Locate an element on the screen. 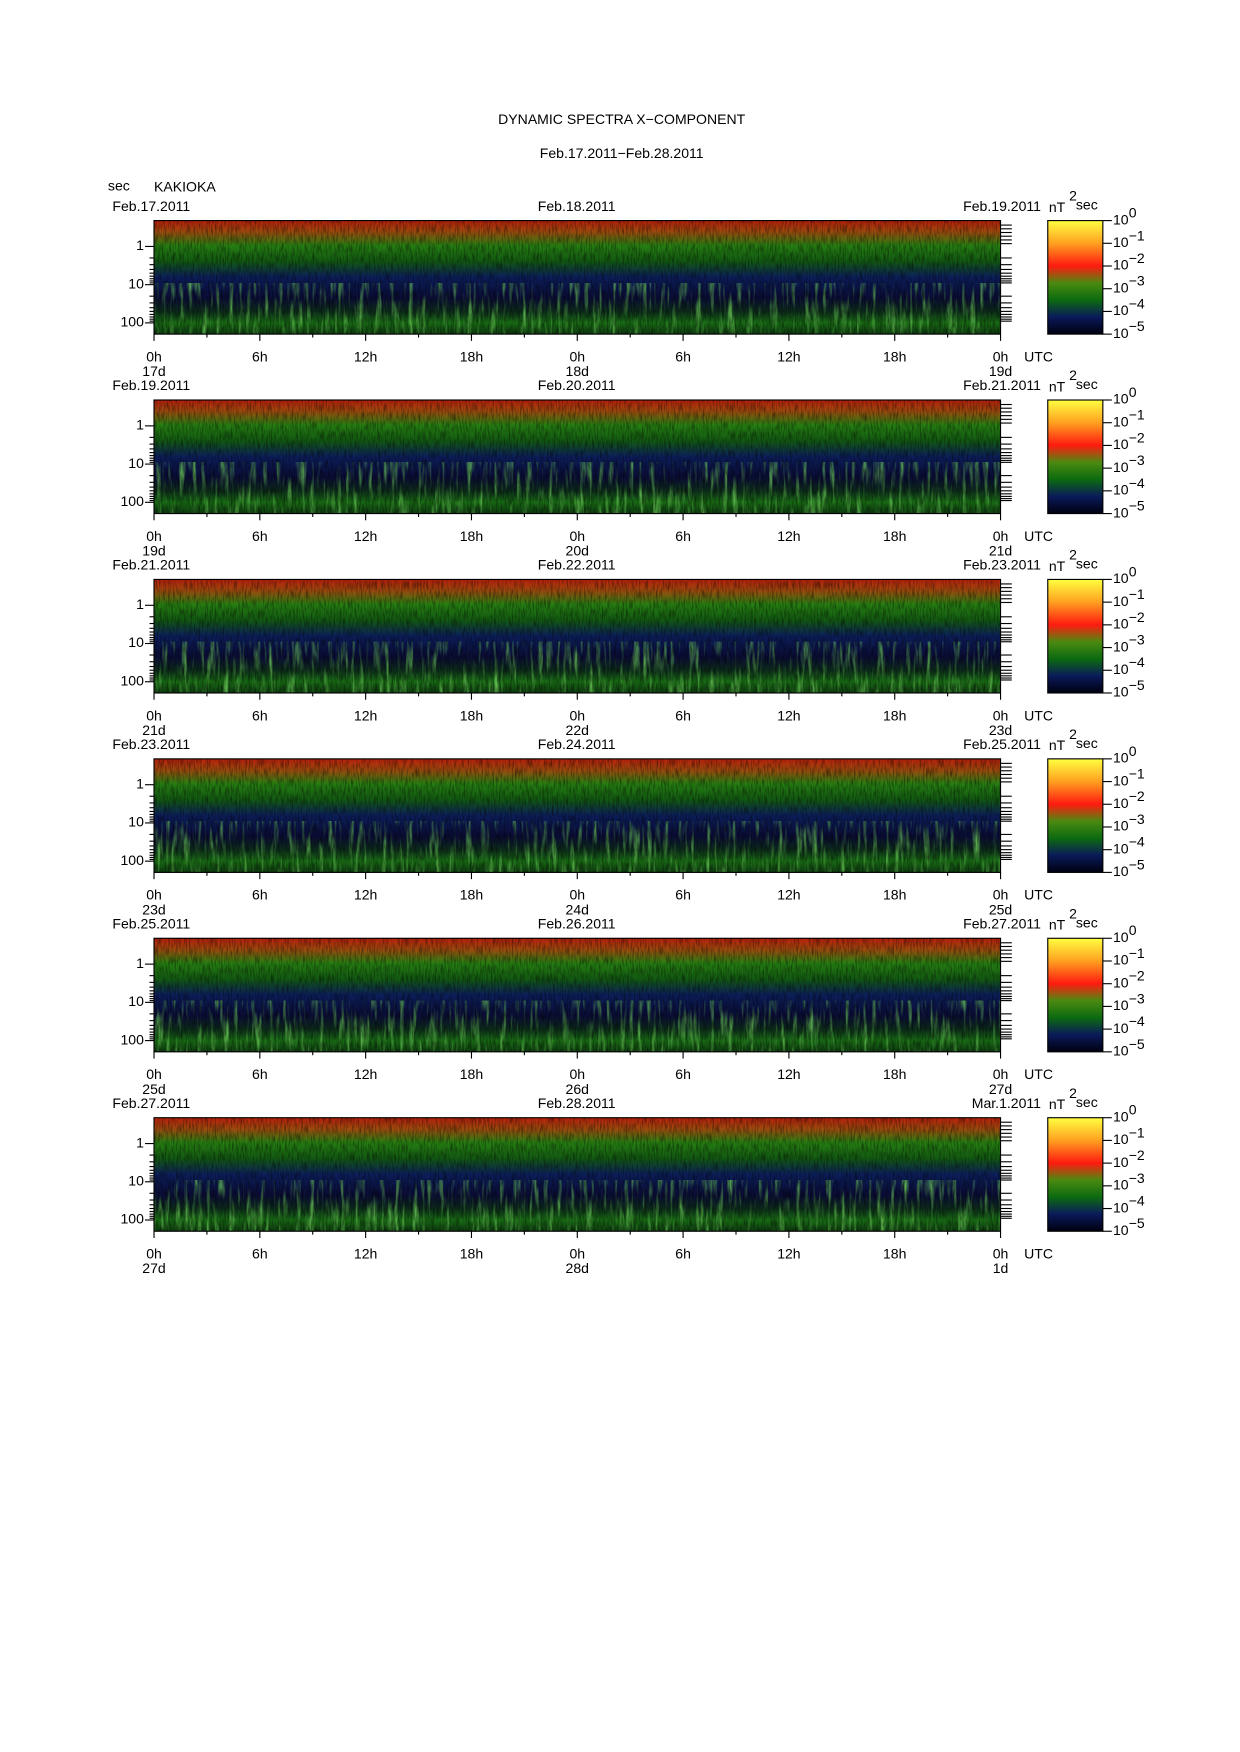 This screenshot has height=1752, width=1240. date-label: Feb.21.2011 is located at coordinates (151, 565).